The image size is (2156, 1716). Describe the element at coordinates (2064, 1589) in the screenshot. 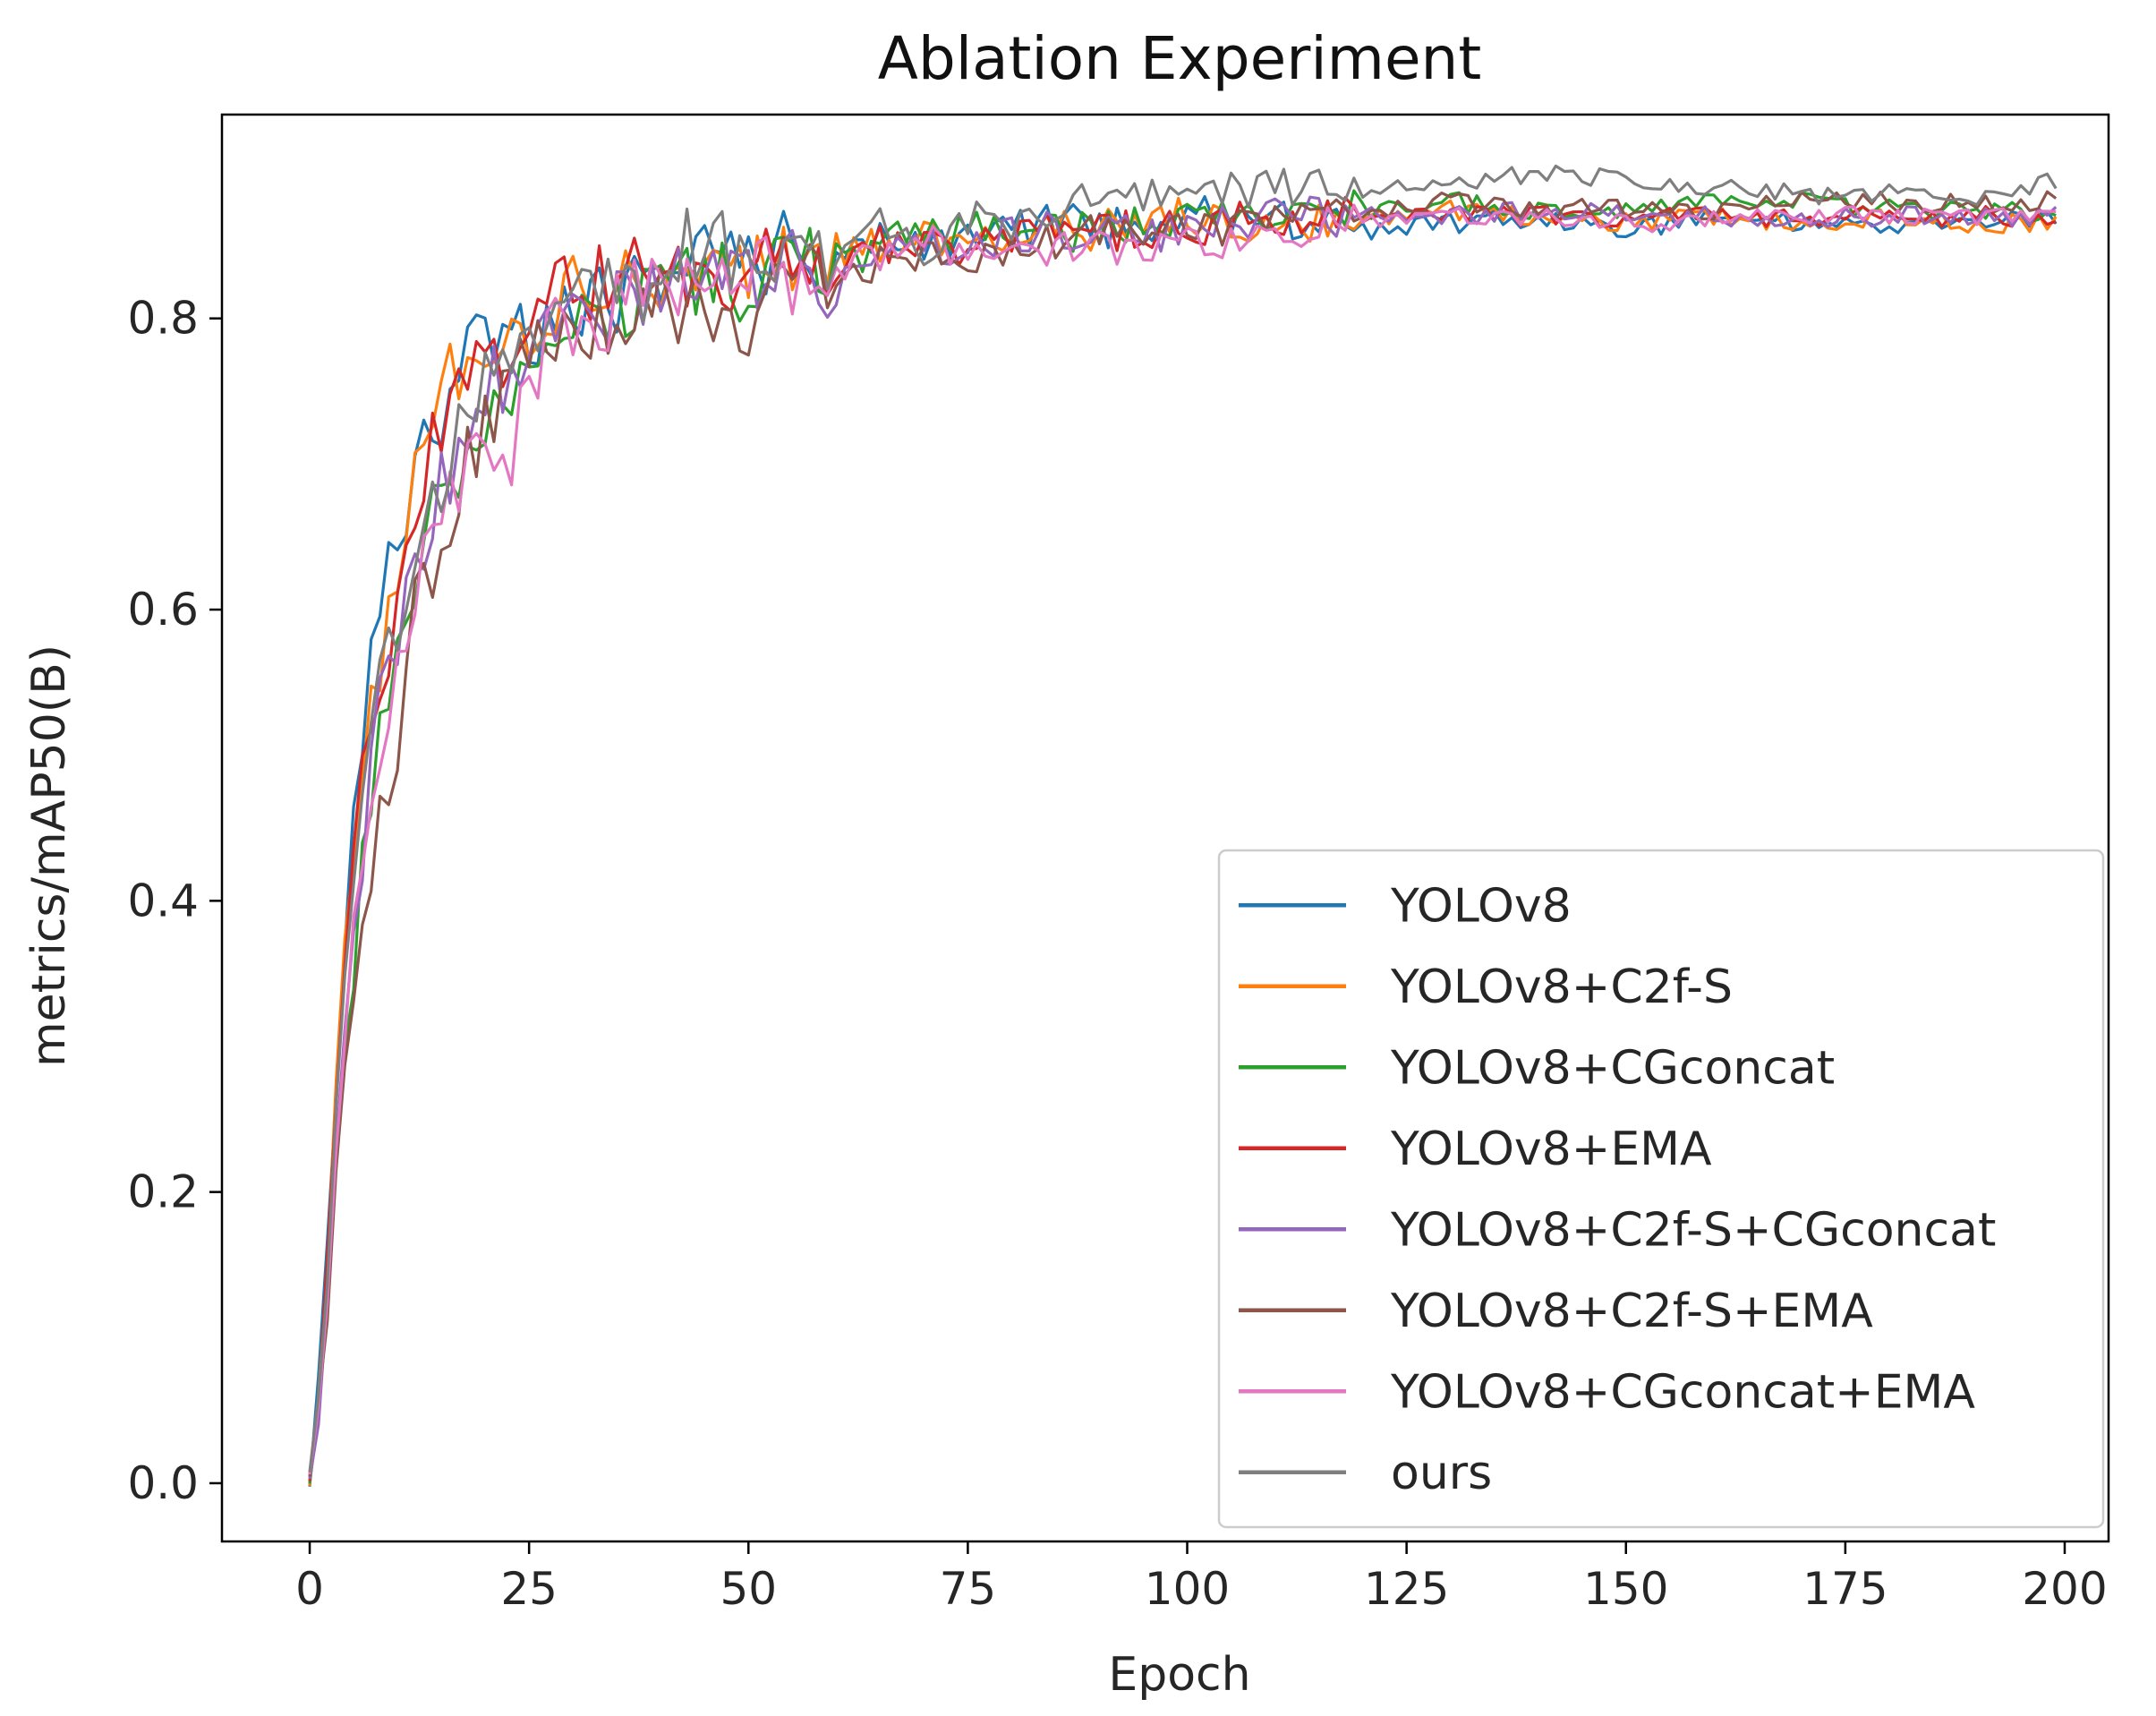

I see `x-tick-label: 200` at that location.